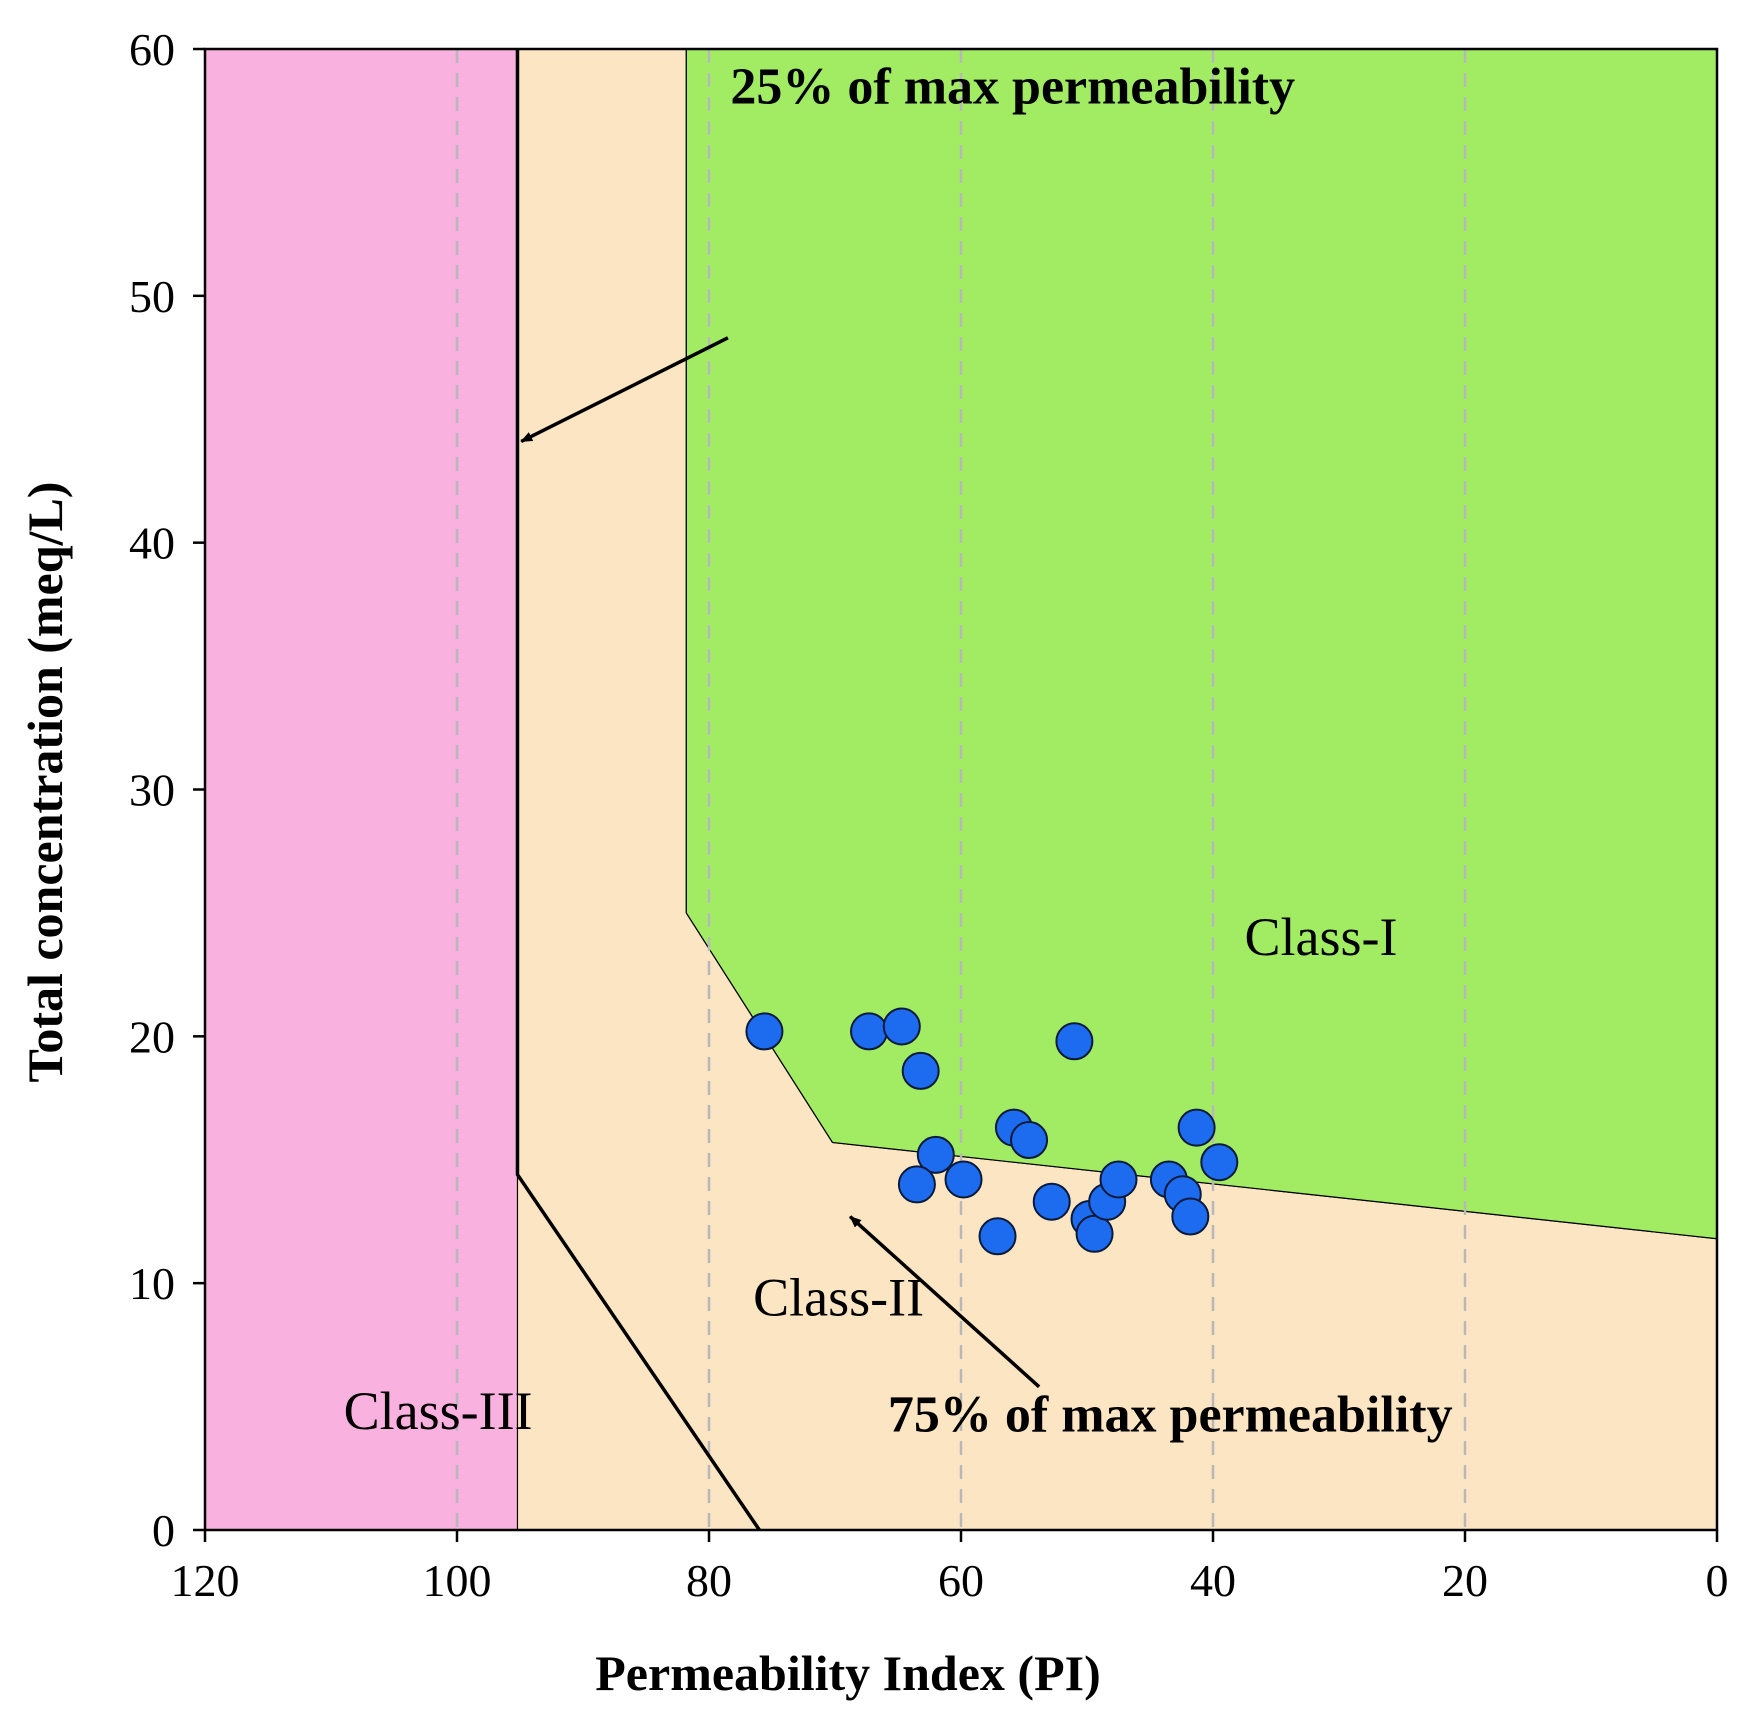  Describe the element at coordinates (1170, 1414) in the screenshot. I see `annotation-75-of-max-permeability: 75% of max permeability` at that location.